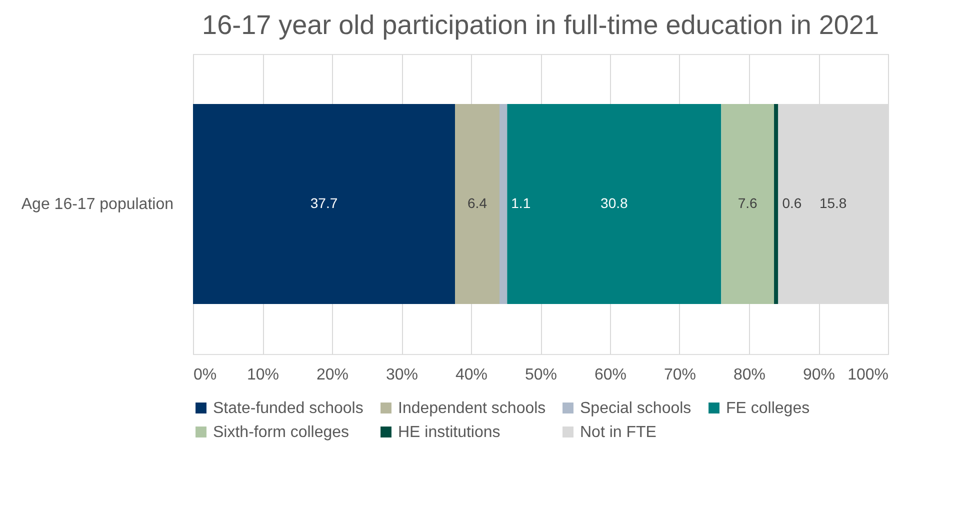 Image resolution: width=955 pixels, height=506 pixels. Describe the element at coordinates (449, 432) in the screenshot. I see `legend-label: HE institutions` at that location.